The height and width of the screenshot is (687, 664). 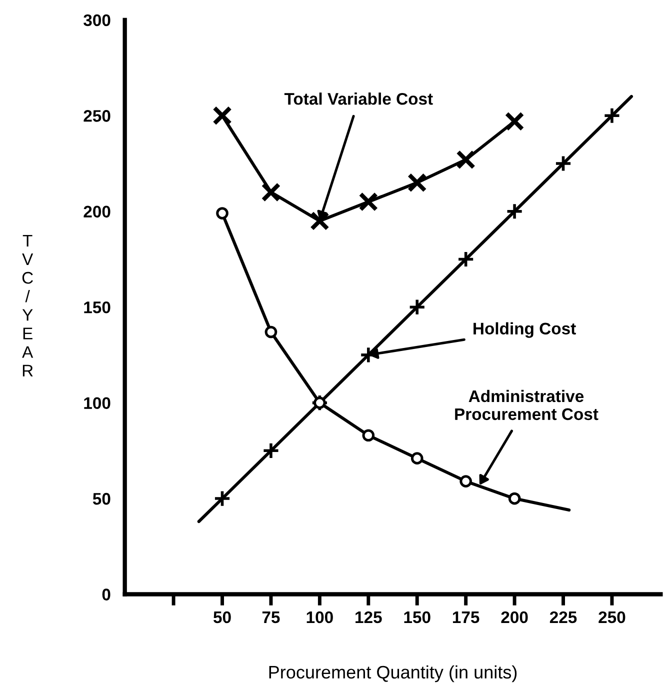 What do you see at coordinates (563, 617) in the screenshot?
I see `x-tick-label: 225` at bounding box center [563, 617].